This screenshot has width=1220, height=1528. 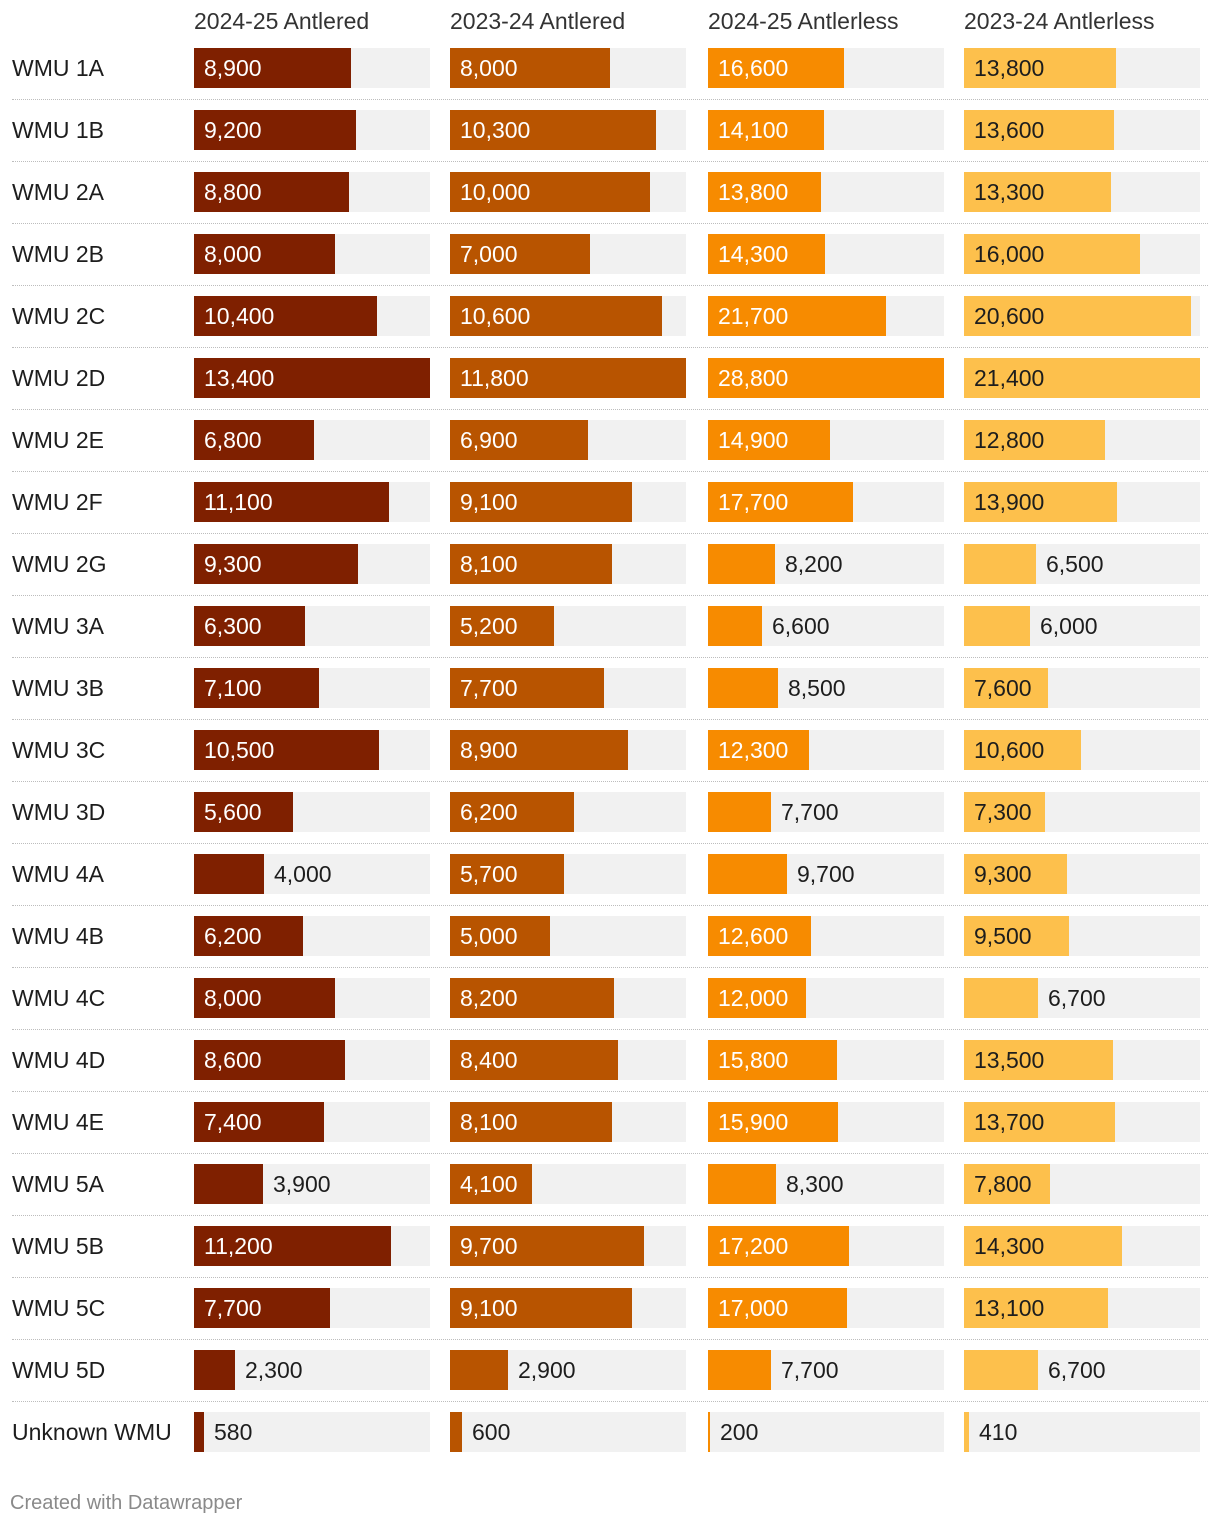 I want to click on bar-value-label: 12,000, so click(x=753, y=998).